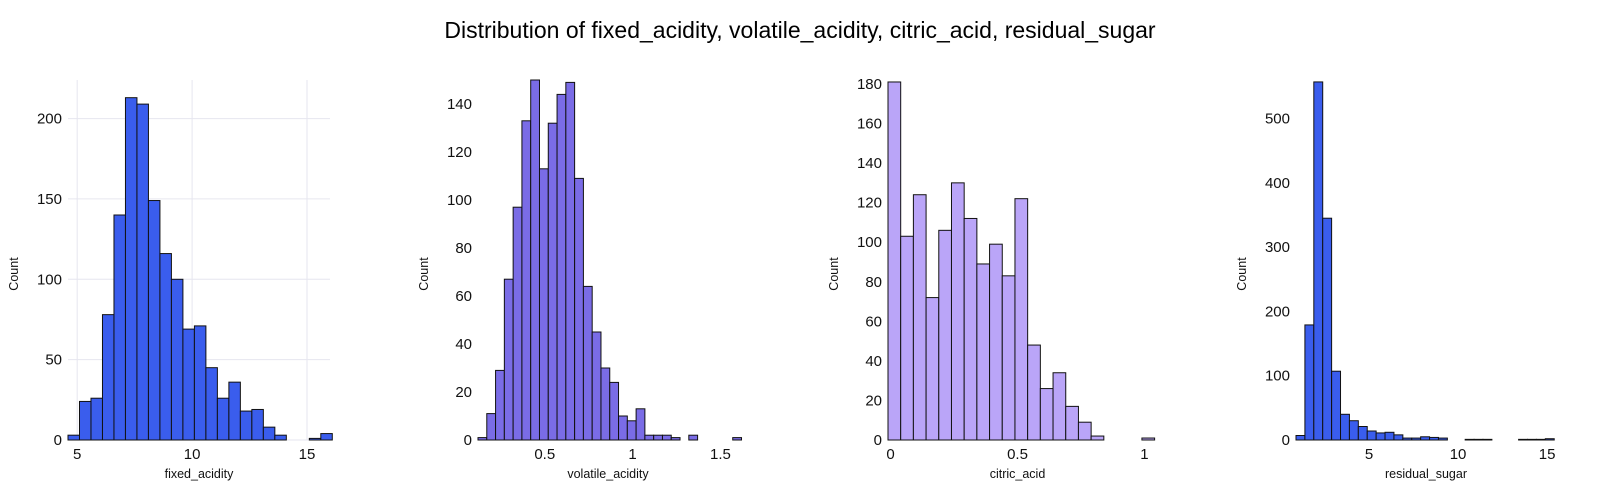  Describe the element at coordinates (720, 454) in the screenshot. I see `x-tick-label: 1.5` at that location.